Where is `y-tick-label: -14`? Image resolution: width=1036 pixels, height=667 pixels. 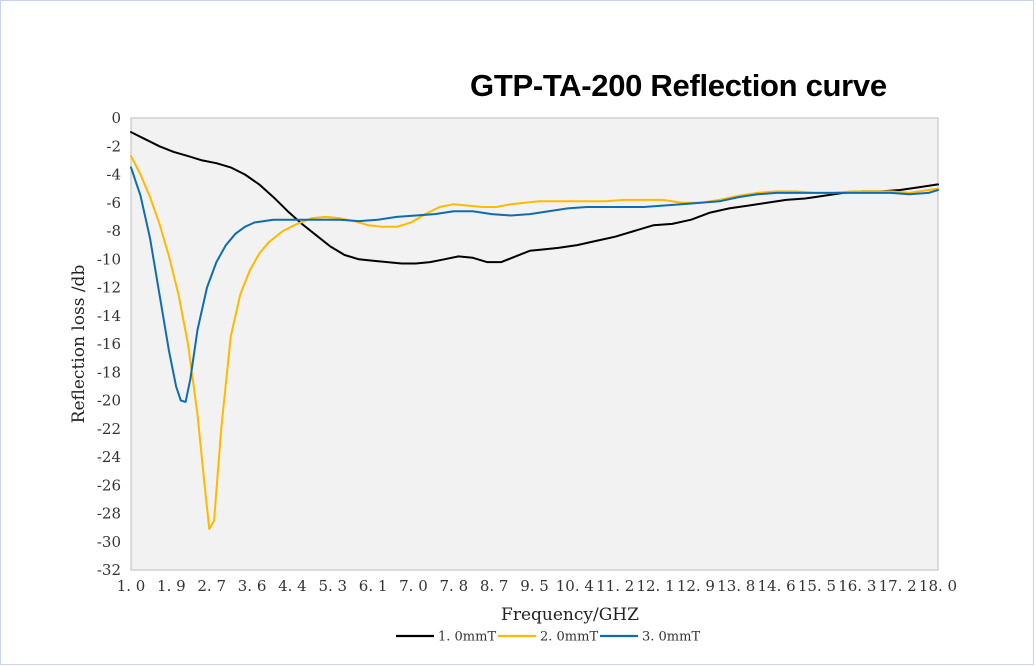 y-tick-label: -14 is located at coordinates (109, 316).